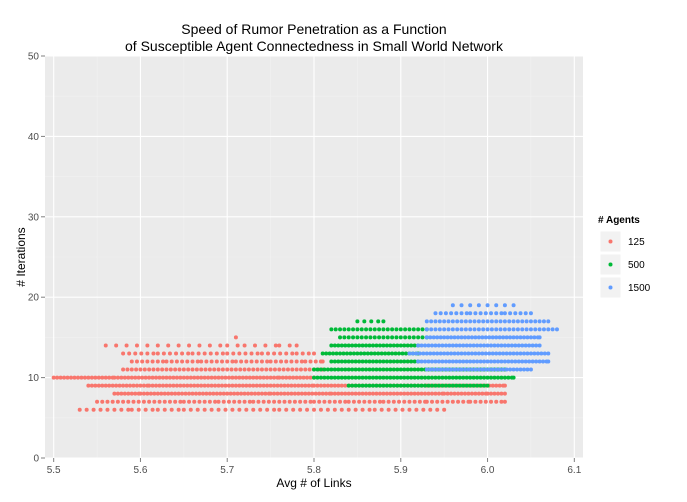 Image resolution: width=687 pixels, height=502 pixels. Describe the element at coordinates (227, 470) in the screenshot. I see `x-tick-label: 5.7` at that location.